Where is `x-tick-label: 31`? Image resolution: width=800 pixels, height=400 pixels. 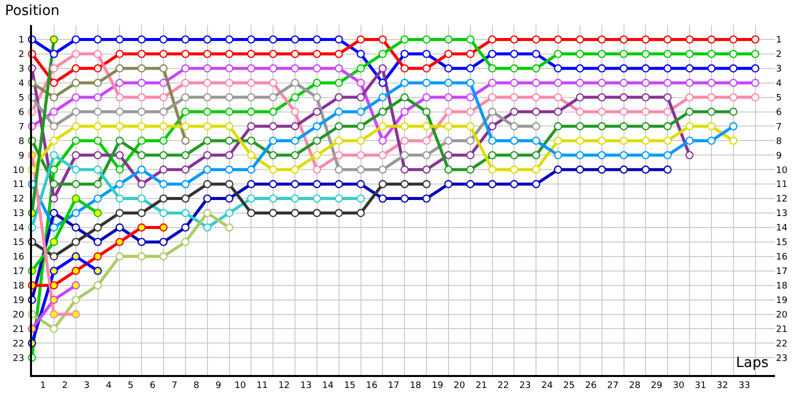
x-tick-label: 31 is located at coordinates (700, 385).